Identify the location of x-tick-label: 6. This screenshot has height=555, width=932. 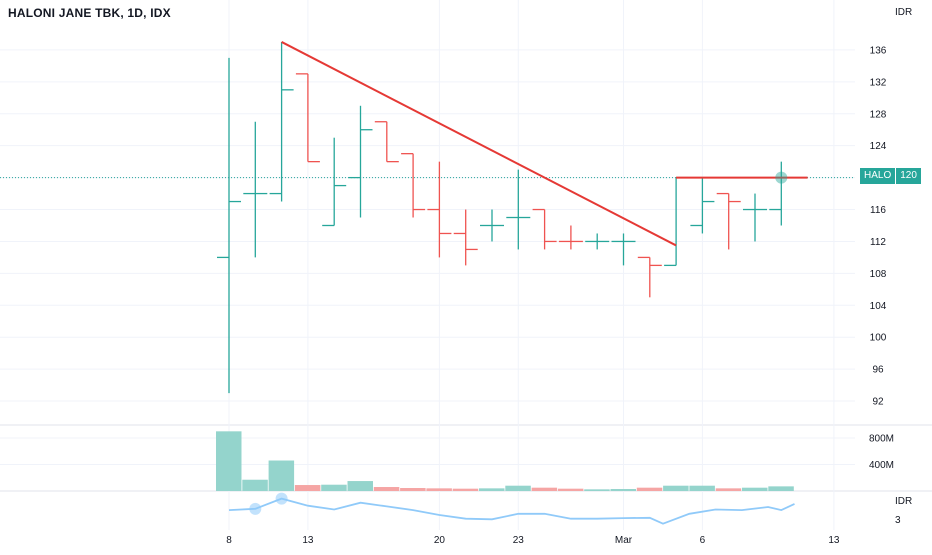
(703, 540).